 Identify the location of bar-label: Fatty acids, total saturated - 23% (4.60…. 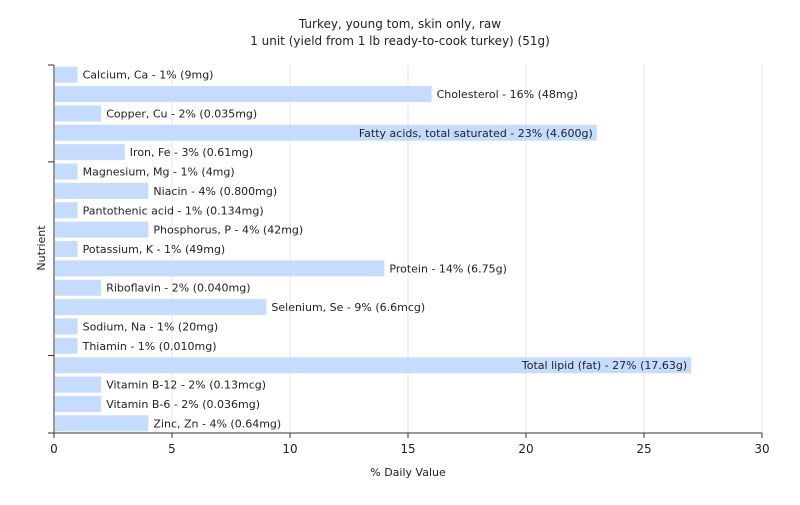
(476, 133).